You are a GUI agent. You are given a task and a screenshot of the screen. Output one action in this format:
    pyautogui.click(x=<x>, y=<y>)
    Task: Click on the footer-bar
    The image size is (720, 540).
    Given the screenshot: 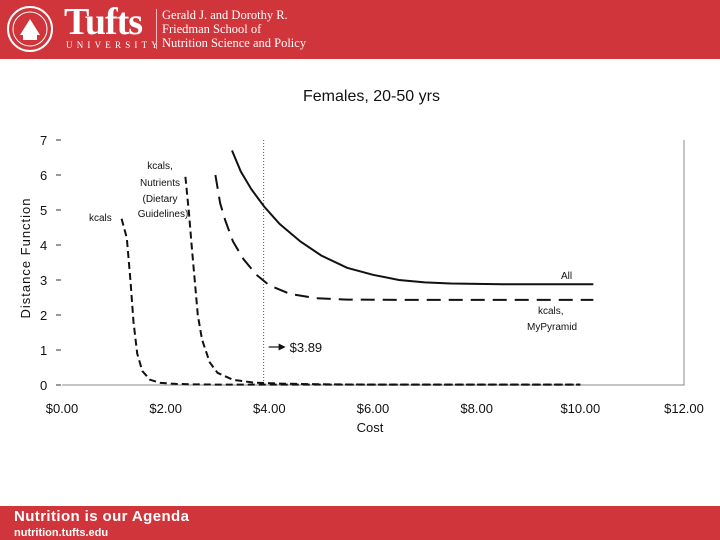 What is the action you would take?
    pyautogui.click(x=360, y=523)
    